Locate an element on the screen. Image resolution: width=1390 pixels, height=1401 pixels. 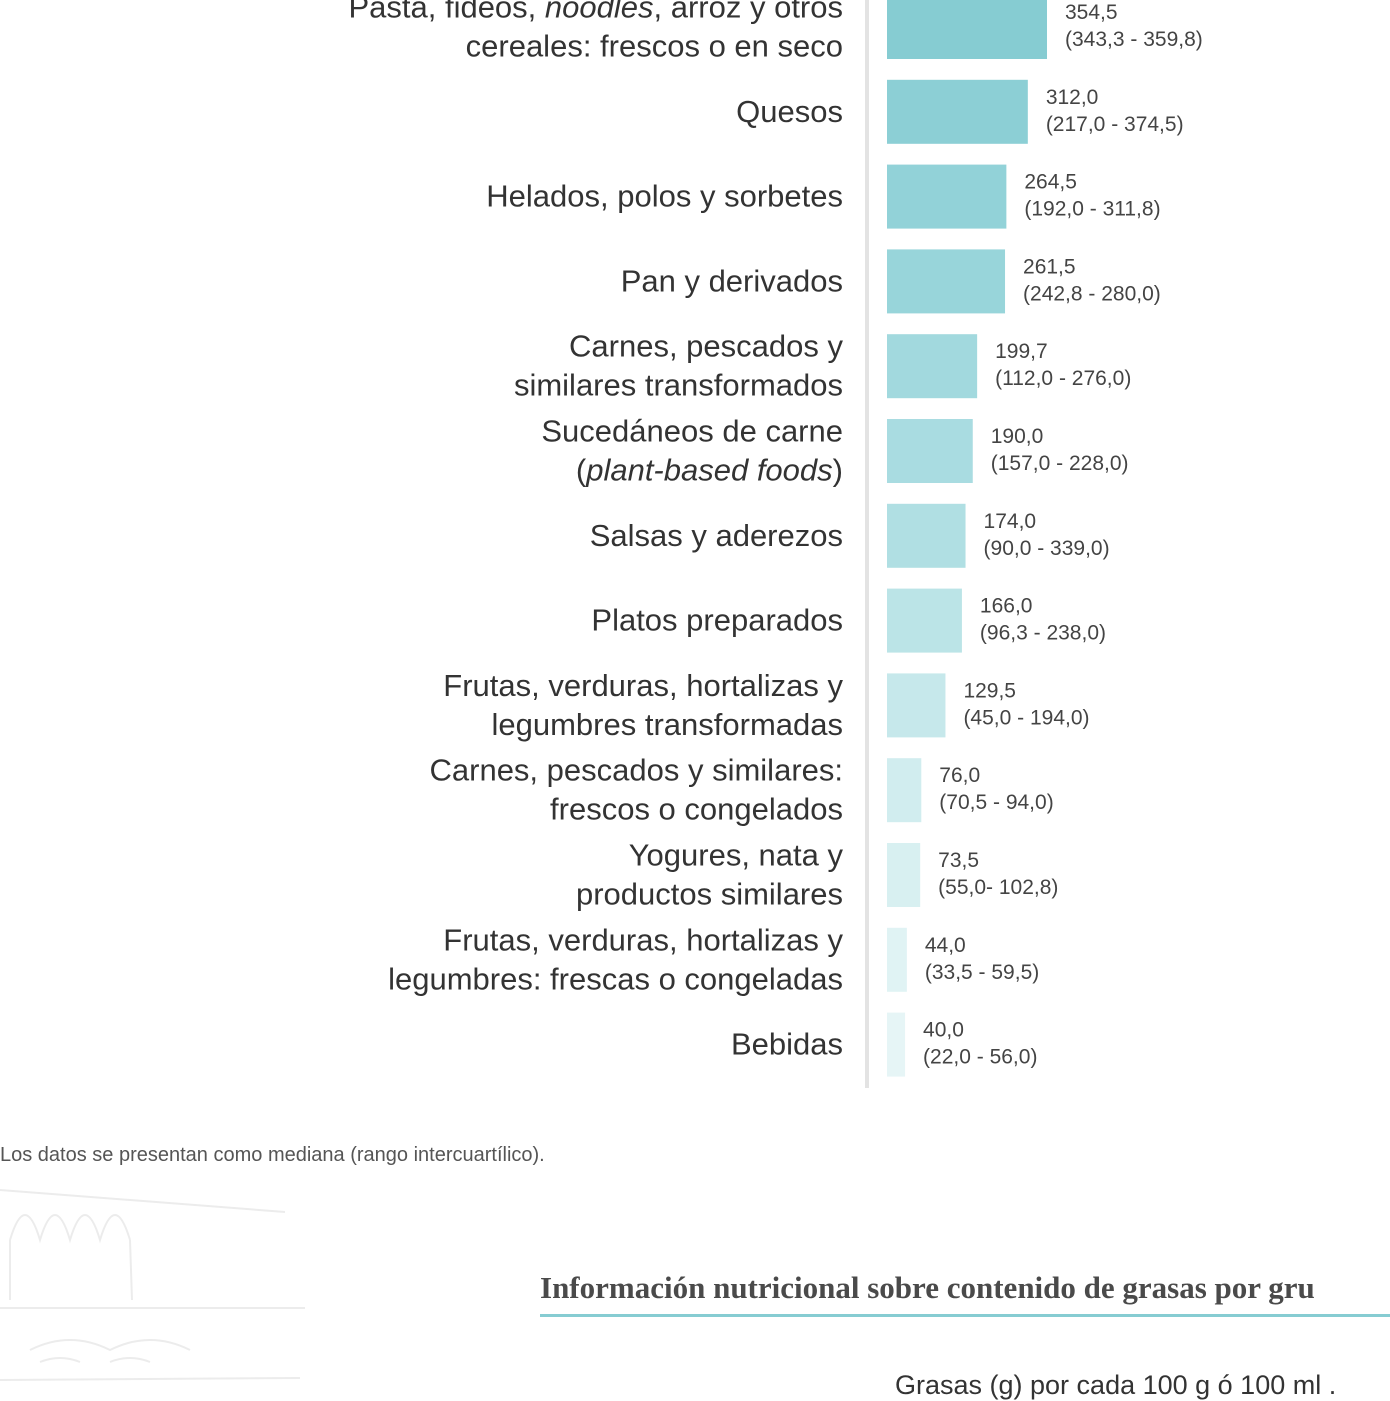
category-label: Bebidas is located at coordinates (787, 1044).